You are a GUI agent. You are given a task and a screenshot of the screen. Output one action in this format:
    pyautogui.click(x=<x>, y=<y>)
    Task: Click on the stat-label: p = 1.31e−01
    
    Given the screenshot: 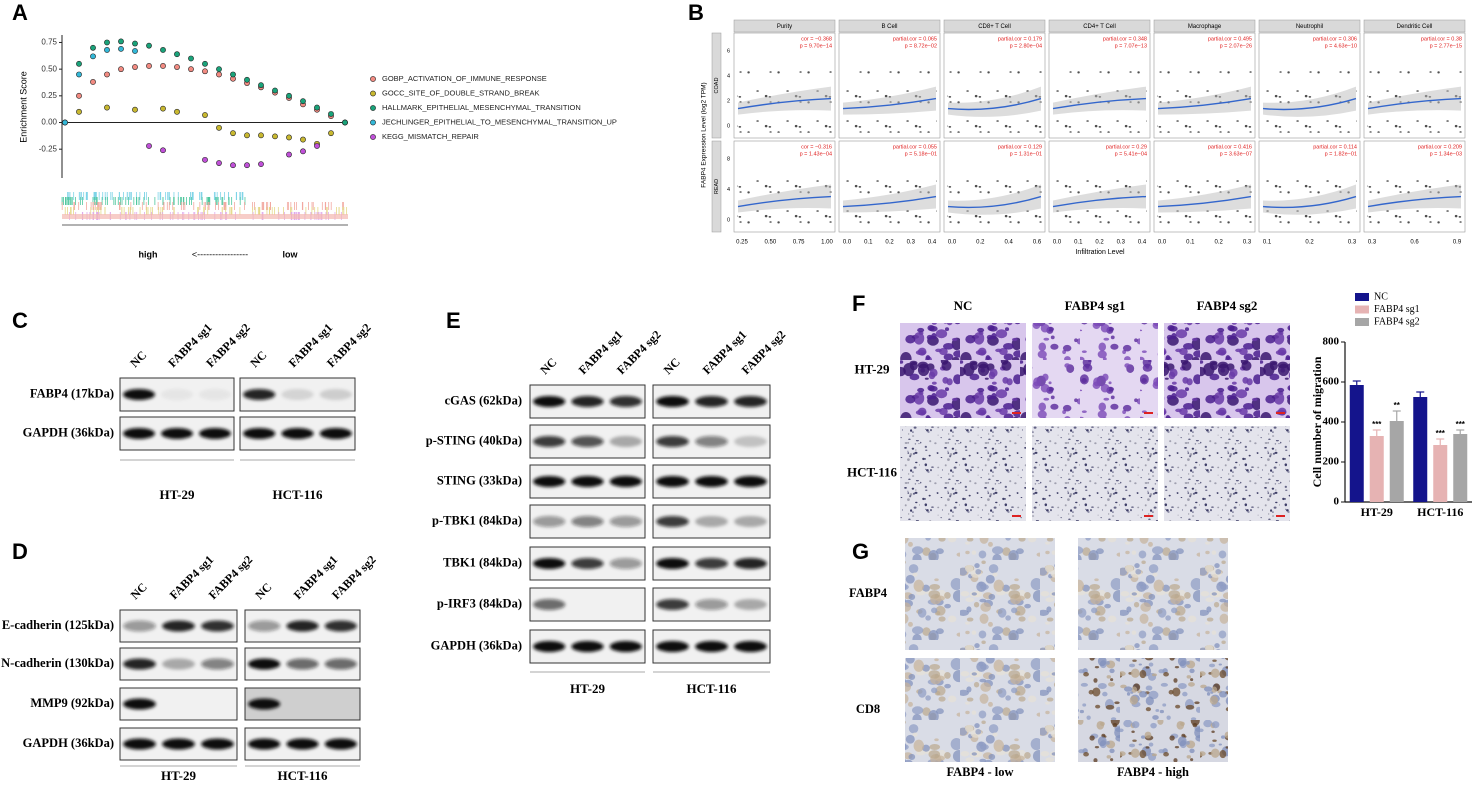 What is the action you would take?
    pyautogui.click(x=1026, y=154)
    